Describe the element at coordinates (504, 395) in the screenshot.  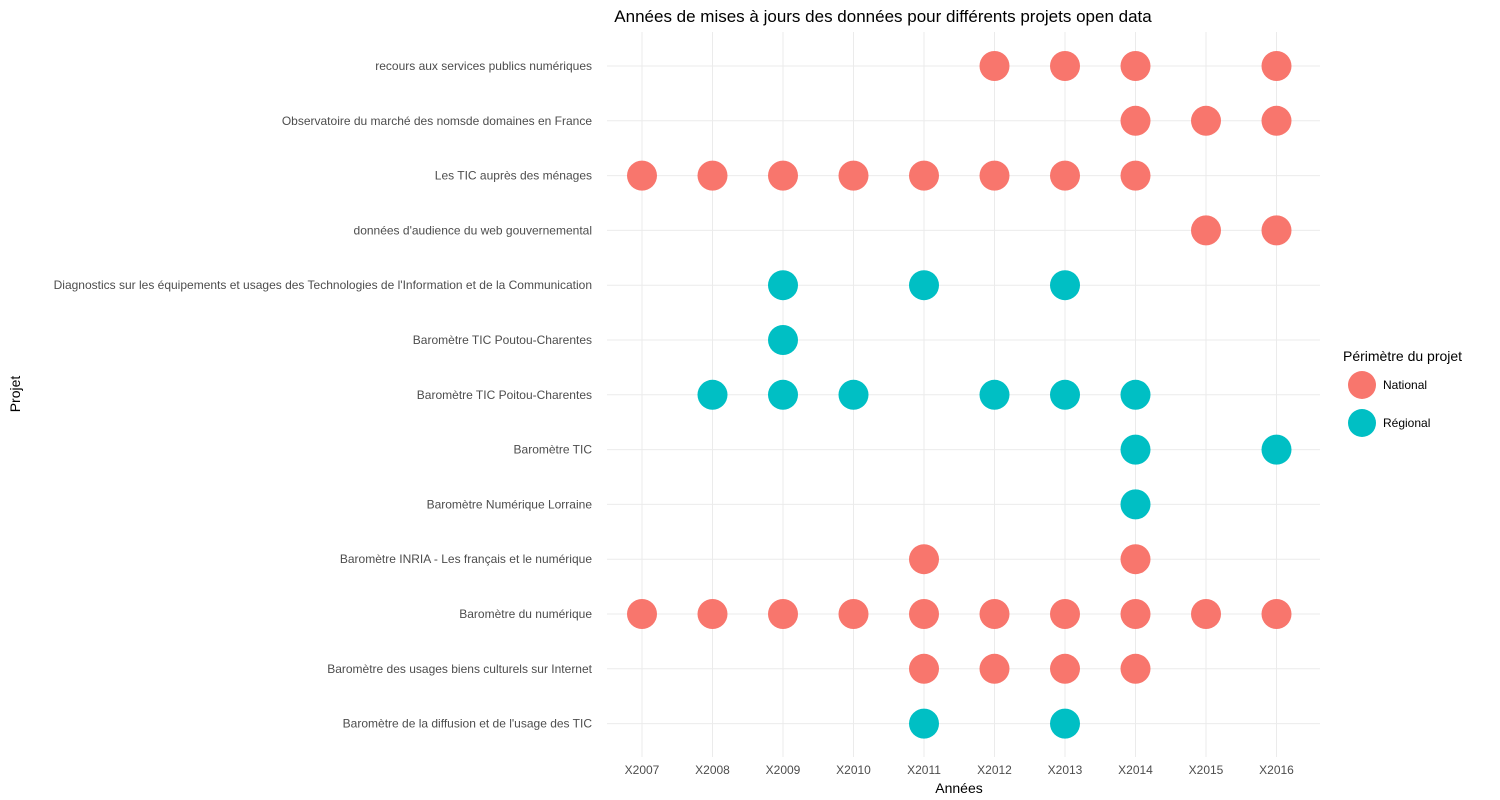
I see `y-tick-label: Baromètre TIC Poitou-Charentes` at that location.